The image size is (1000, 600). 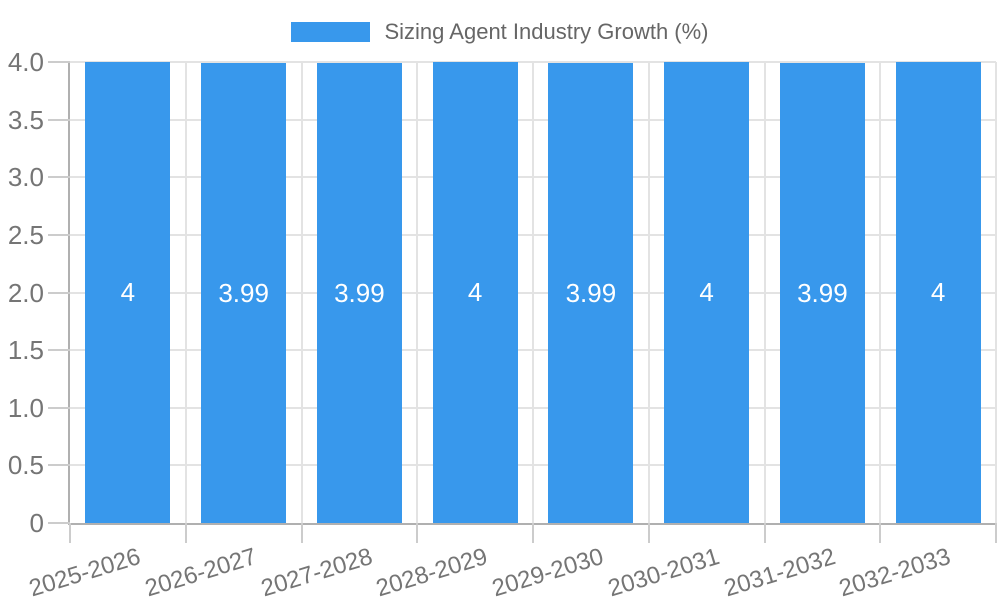 I want to click on legend-item: Sizing Agent Industry Growth (%), so click(x=500, y=32).